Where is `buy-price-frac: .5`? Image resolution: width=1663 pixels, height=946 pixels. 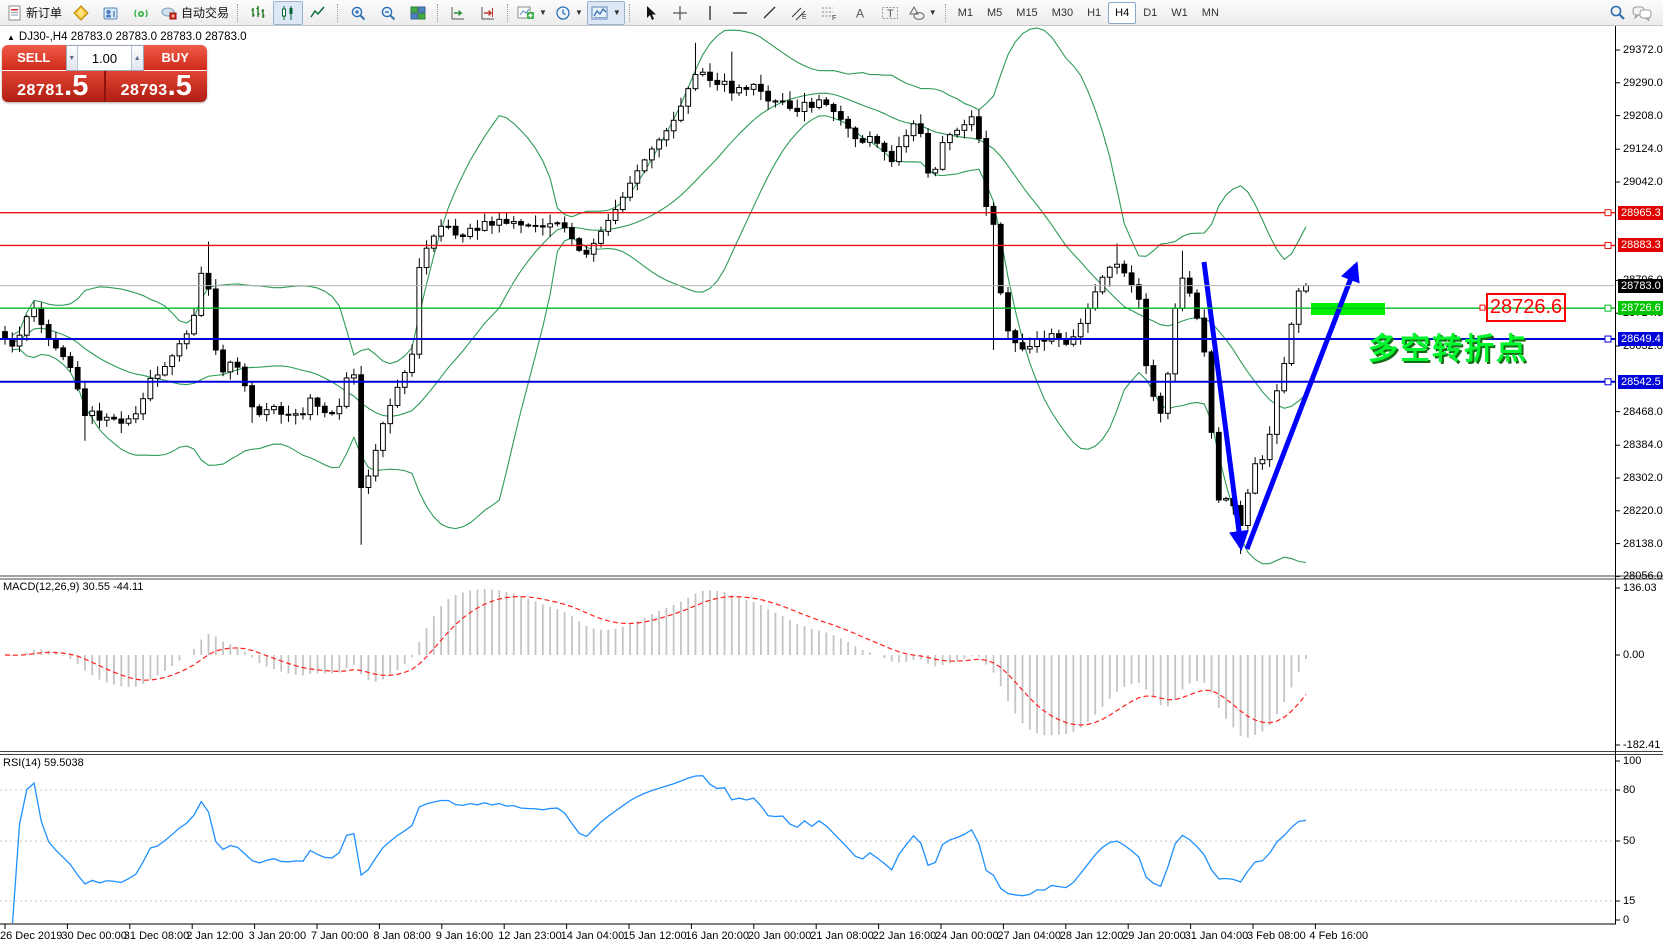 buy-price-frac: .5 is located at coordinates (179, 86).